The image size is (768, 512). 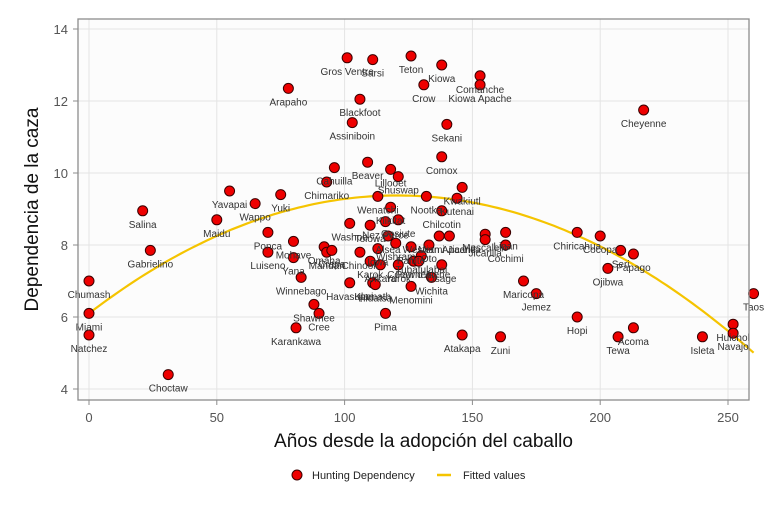 I want to click on x-tick-label: 0, so click(x=88, y=417).